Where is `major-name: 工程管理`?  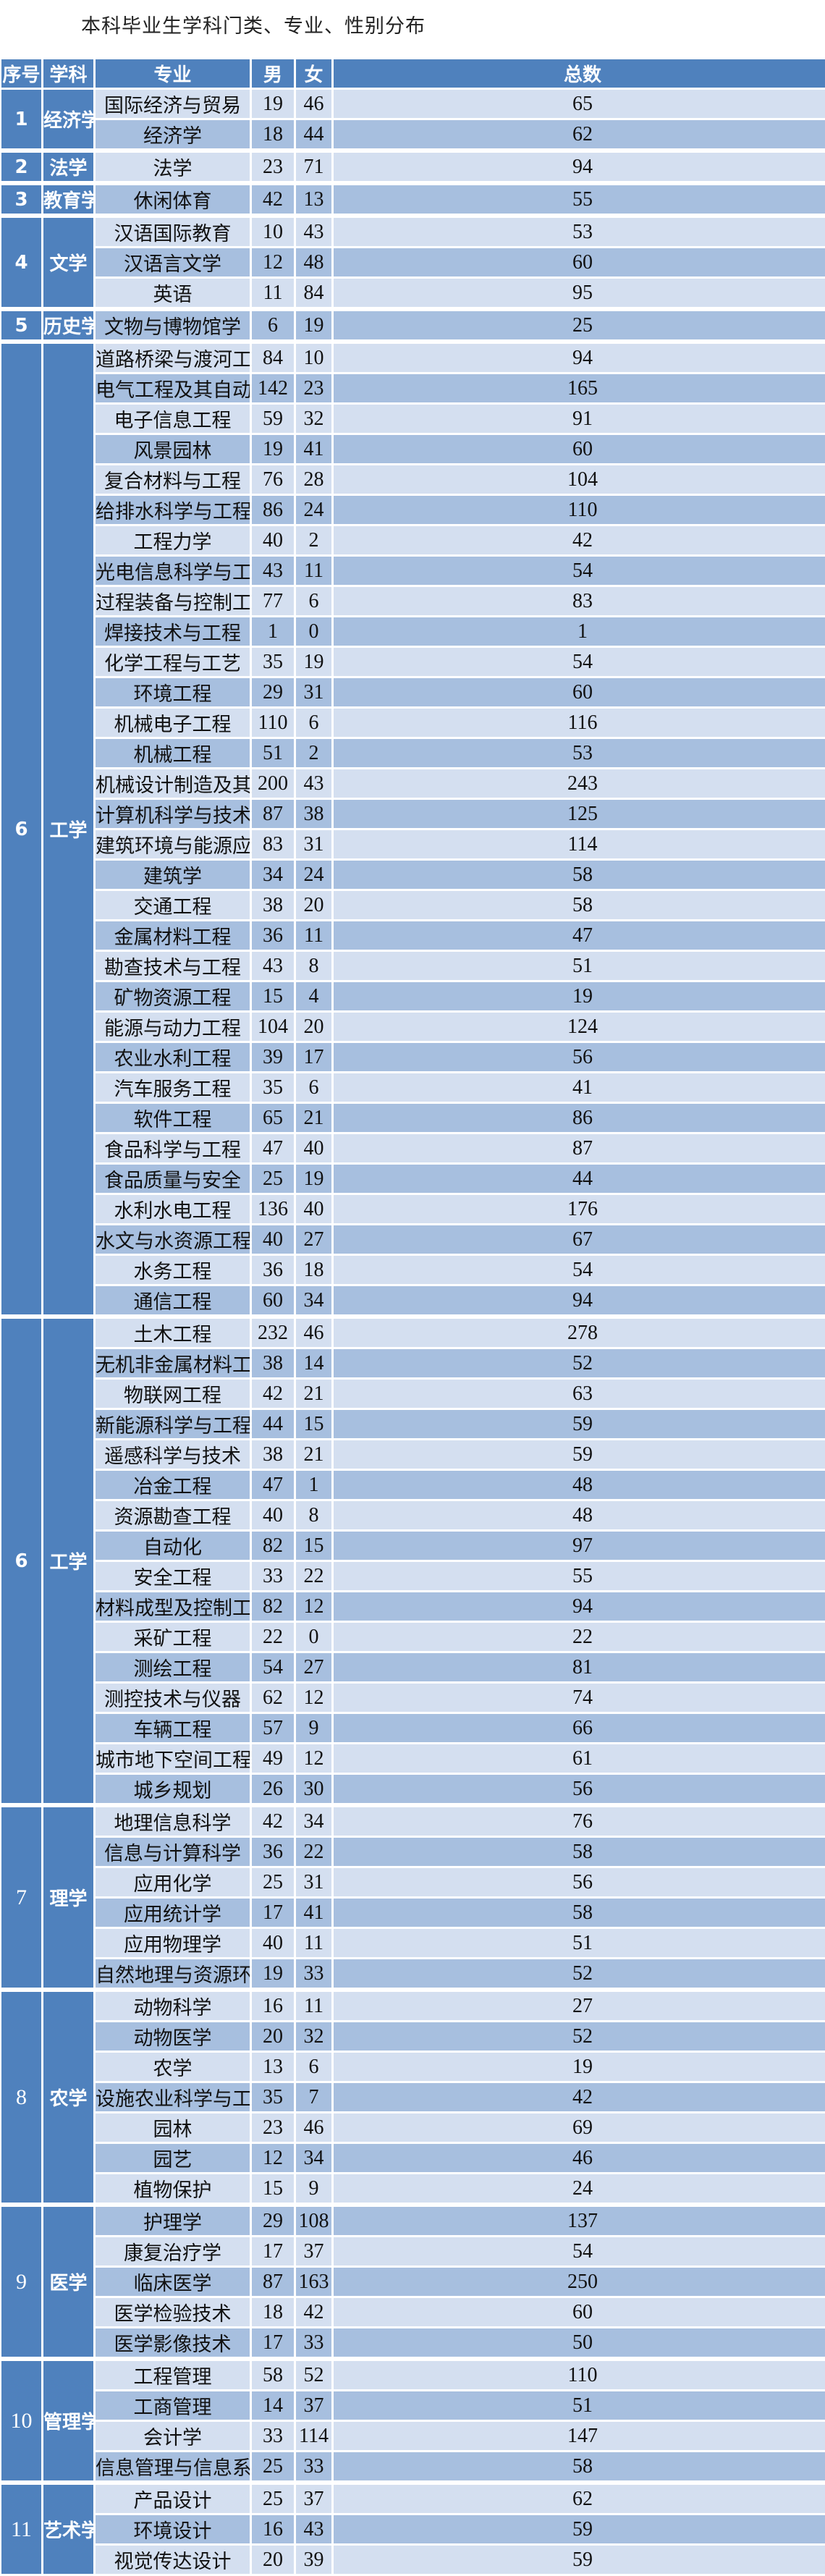
major-name: 工程管理 is located at coordinates (174, 2375).